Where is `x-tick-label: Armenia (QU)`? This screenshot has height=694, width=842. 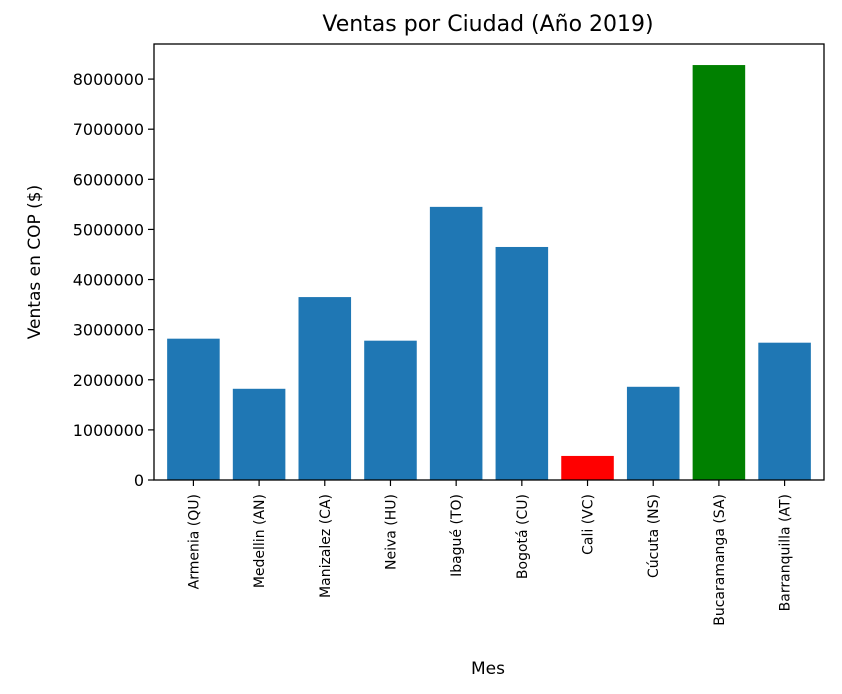
x-tick-label: Armenia (QU) is located at coordinates (194, 541).